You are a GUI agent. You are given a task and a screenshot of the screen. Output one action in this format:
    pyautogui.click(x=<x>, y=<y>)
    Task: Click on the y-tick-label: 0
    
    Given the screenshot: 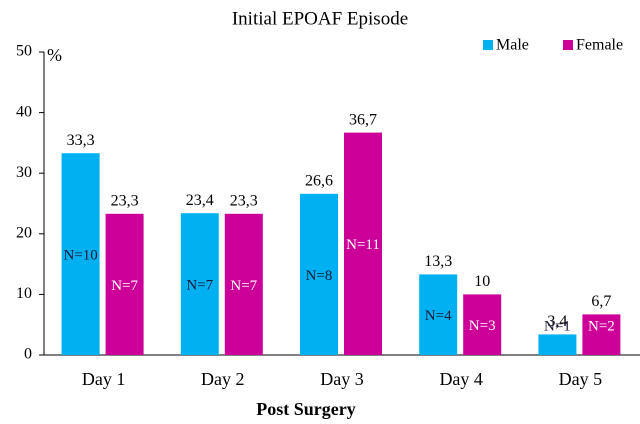 What is the action you would take?
    pyautogui.click(x=28, y=354)
    